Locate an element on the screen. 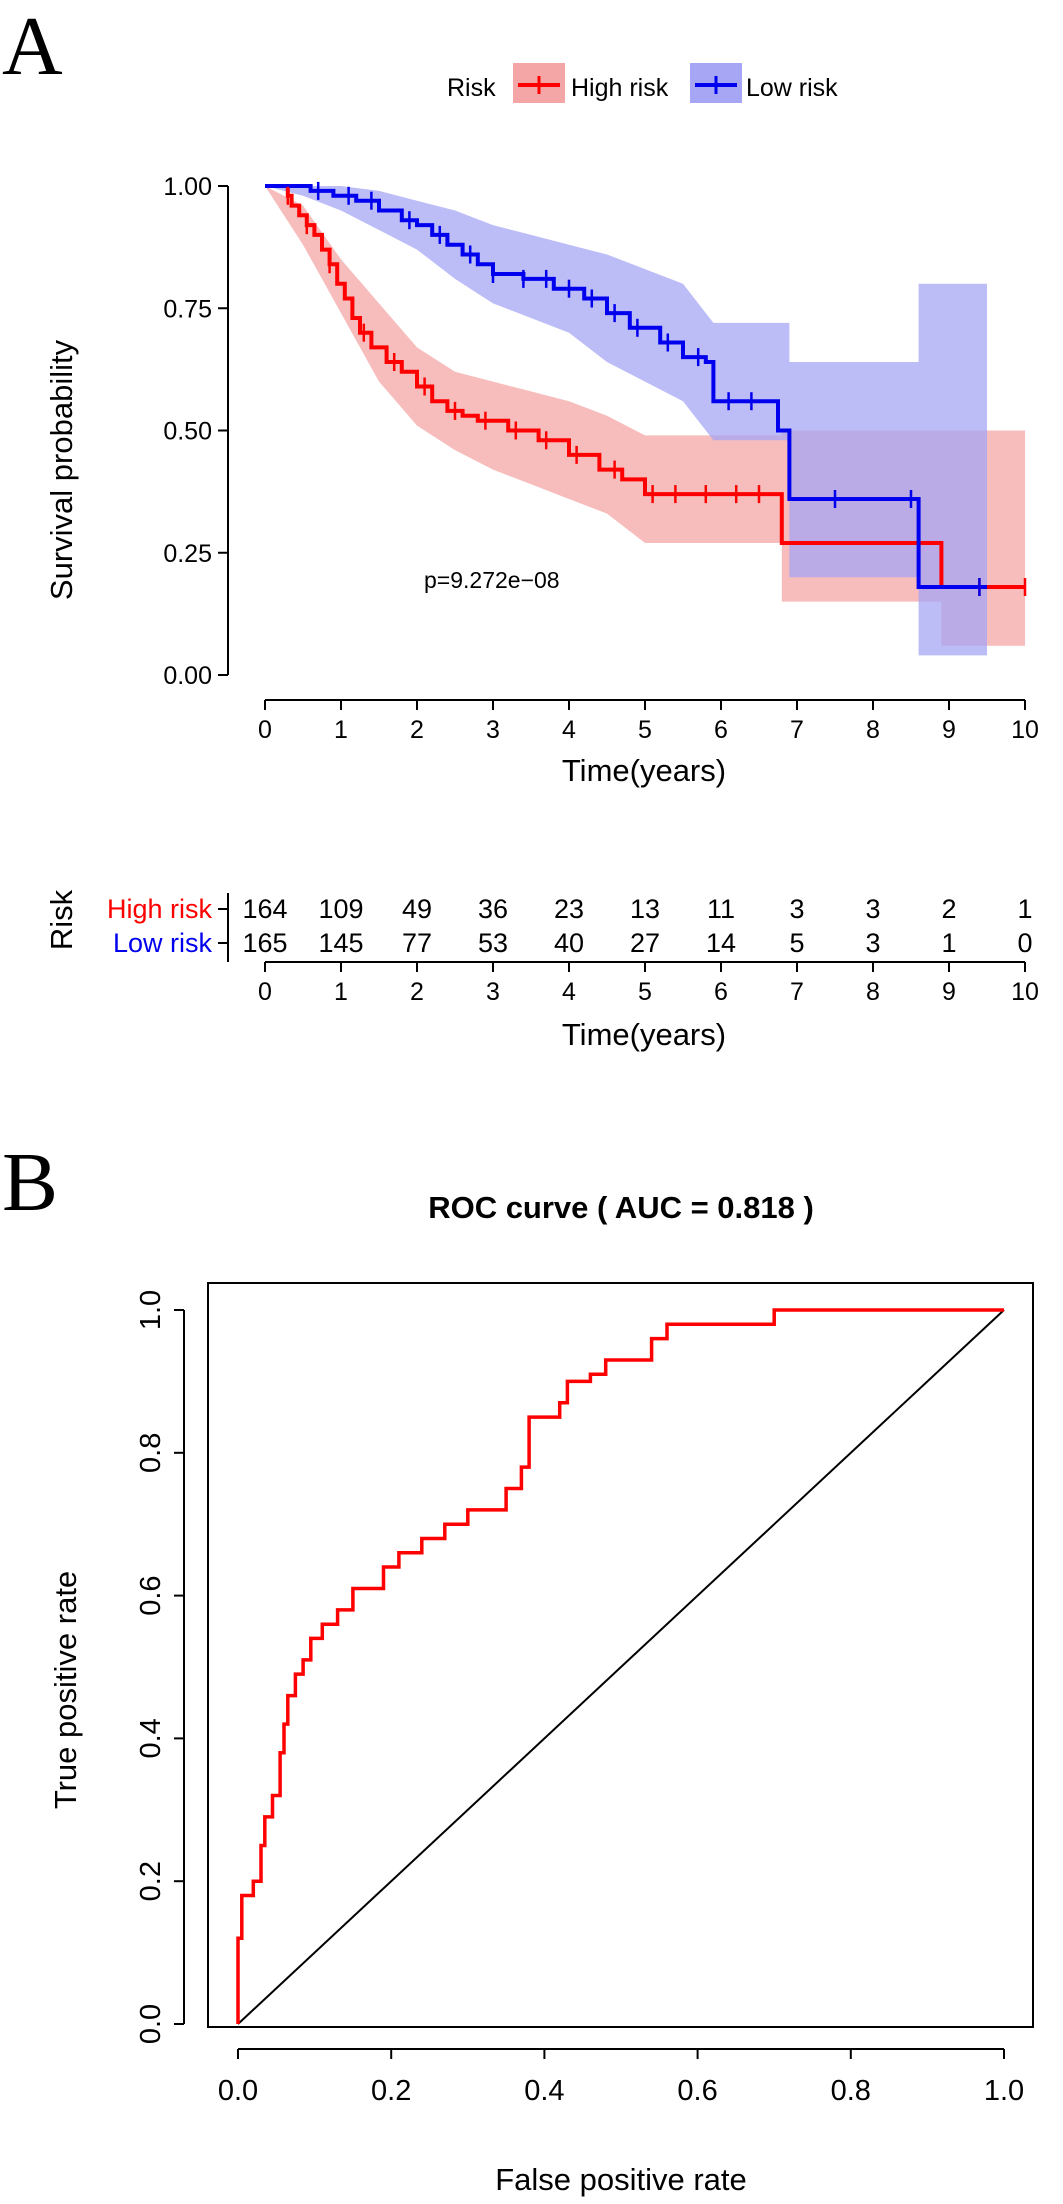  risk-table-cell: 145 is located at coordinates (340, 943).